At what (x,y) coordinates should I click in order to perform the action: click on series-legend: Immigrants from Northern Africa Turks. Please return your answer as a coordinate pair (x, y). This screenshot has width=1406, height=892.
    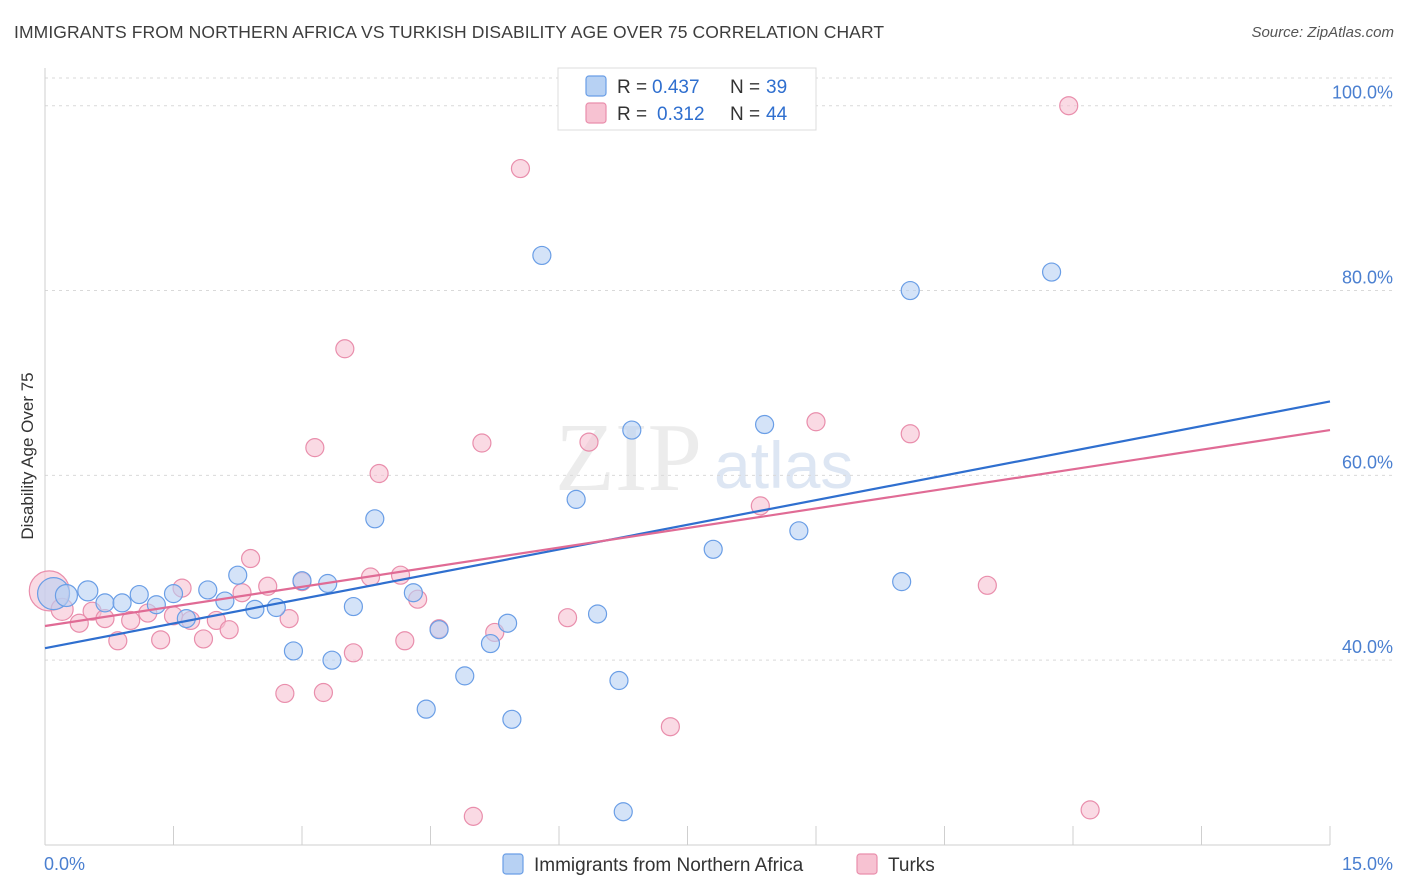
    Looking at the image, I should click on (718, 864).